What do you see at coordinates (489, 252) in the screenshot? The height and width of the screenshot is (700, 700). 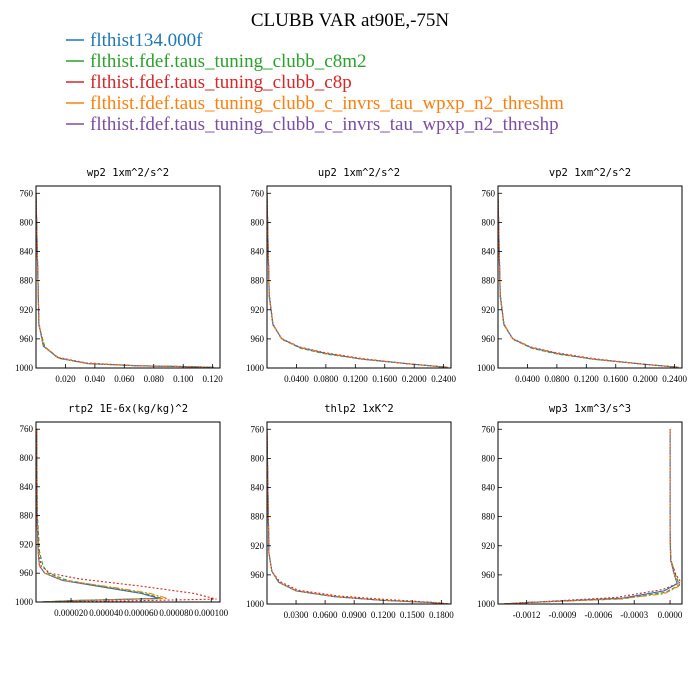 I see `y-tick-label-2-2: 840` at bounding box center [489, 252].